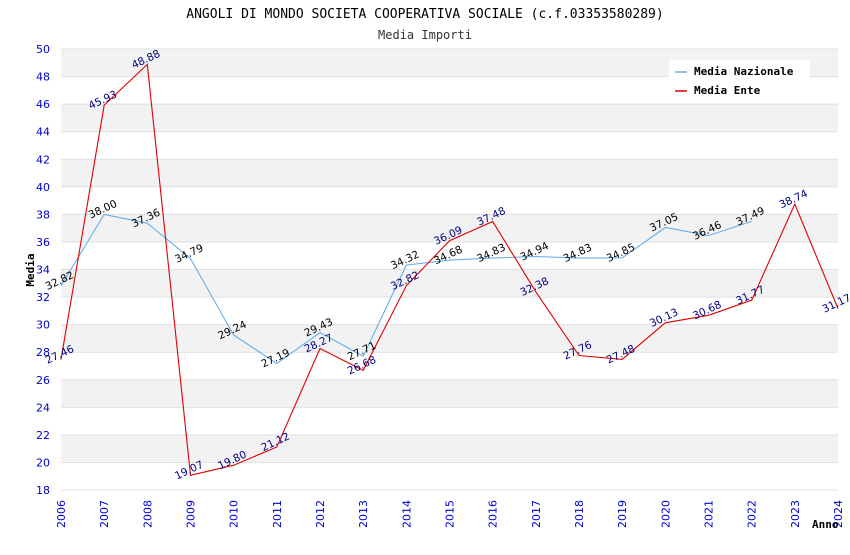 The height and width of the screenshot is (555, 850). Describe the element at coordinates (191, 514) in the screenshot. I see `x-tick-label: 2009` at that location.